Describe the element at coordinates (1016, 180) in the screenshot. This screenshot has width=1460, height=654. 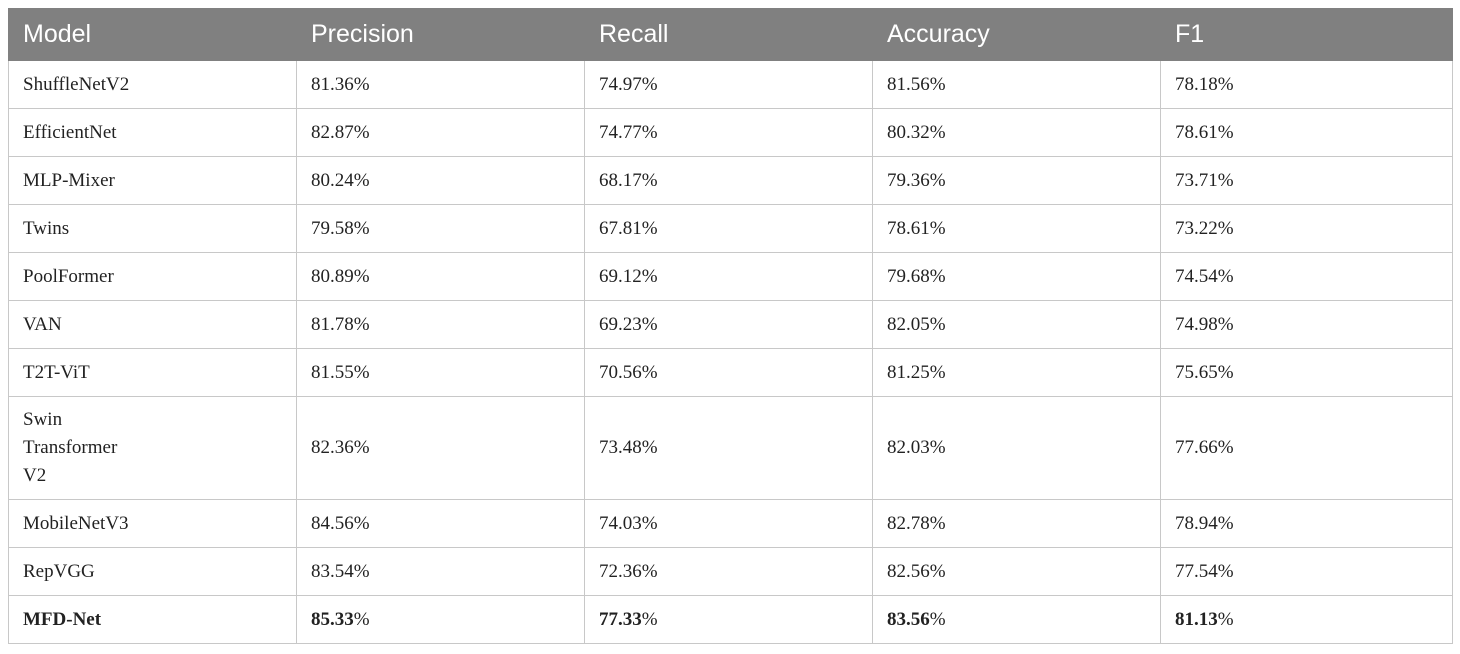
I see `accuracy-cell: 79.36%` at that location.